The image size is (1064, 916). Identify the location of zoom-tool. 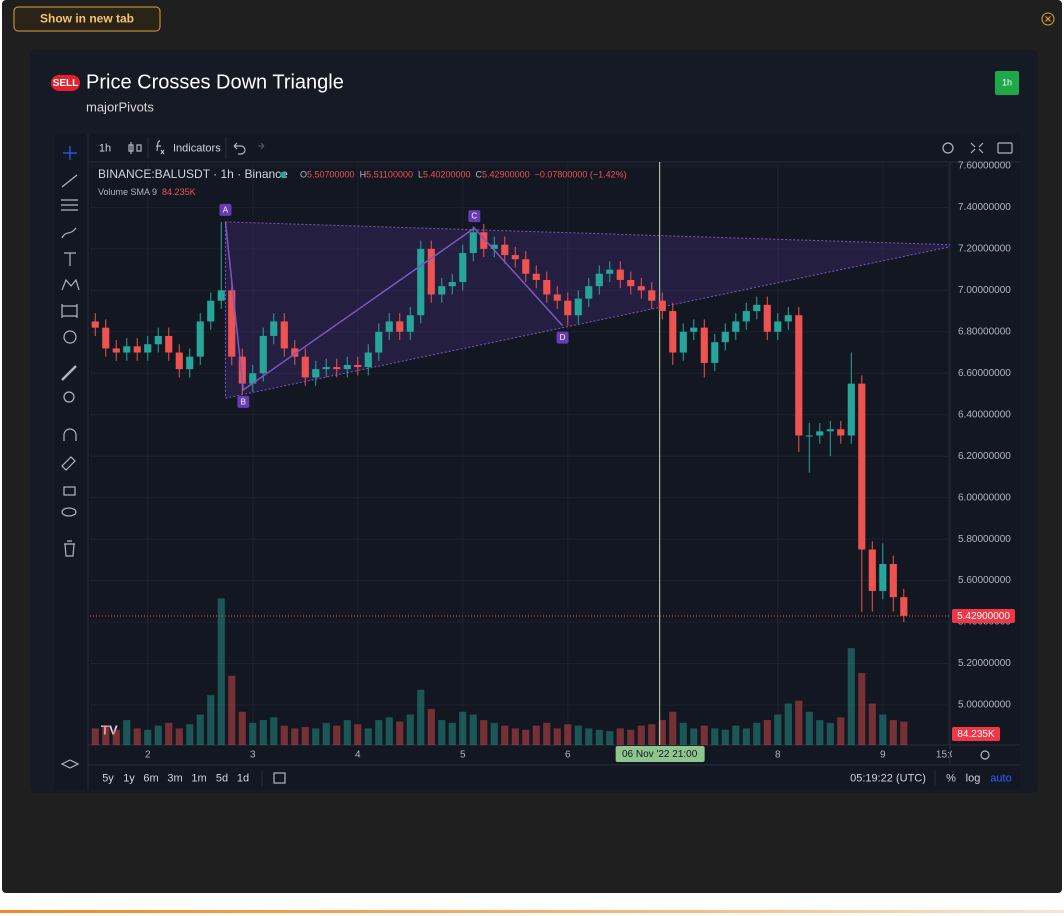
(69, 397).